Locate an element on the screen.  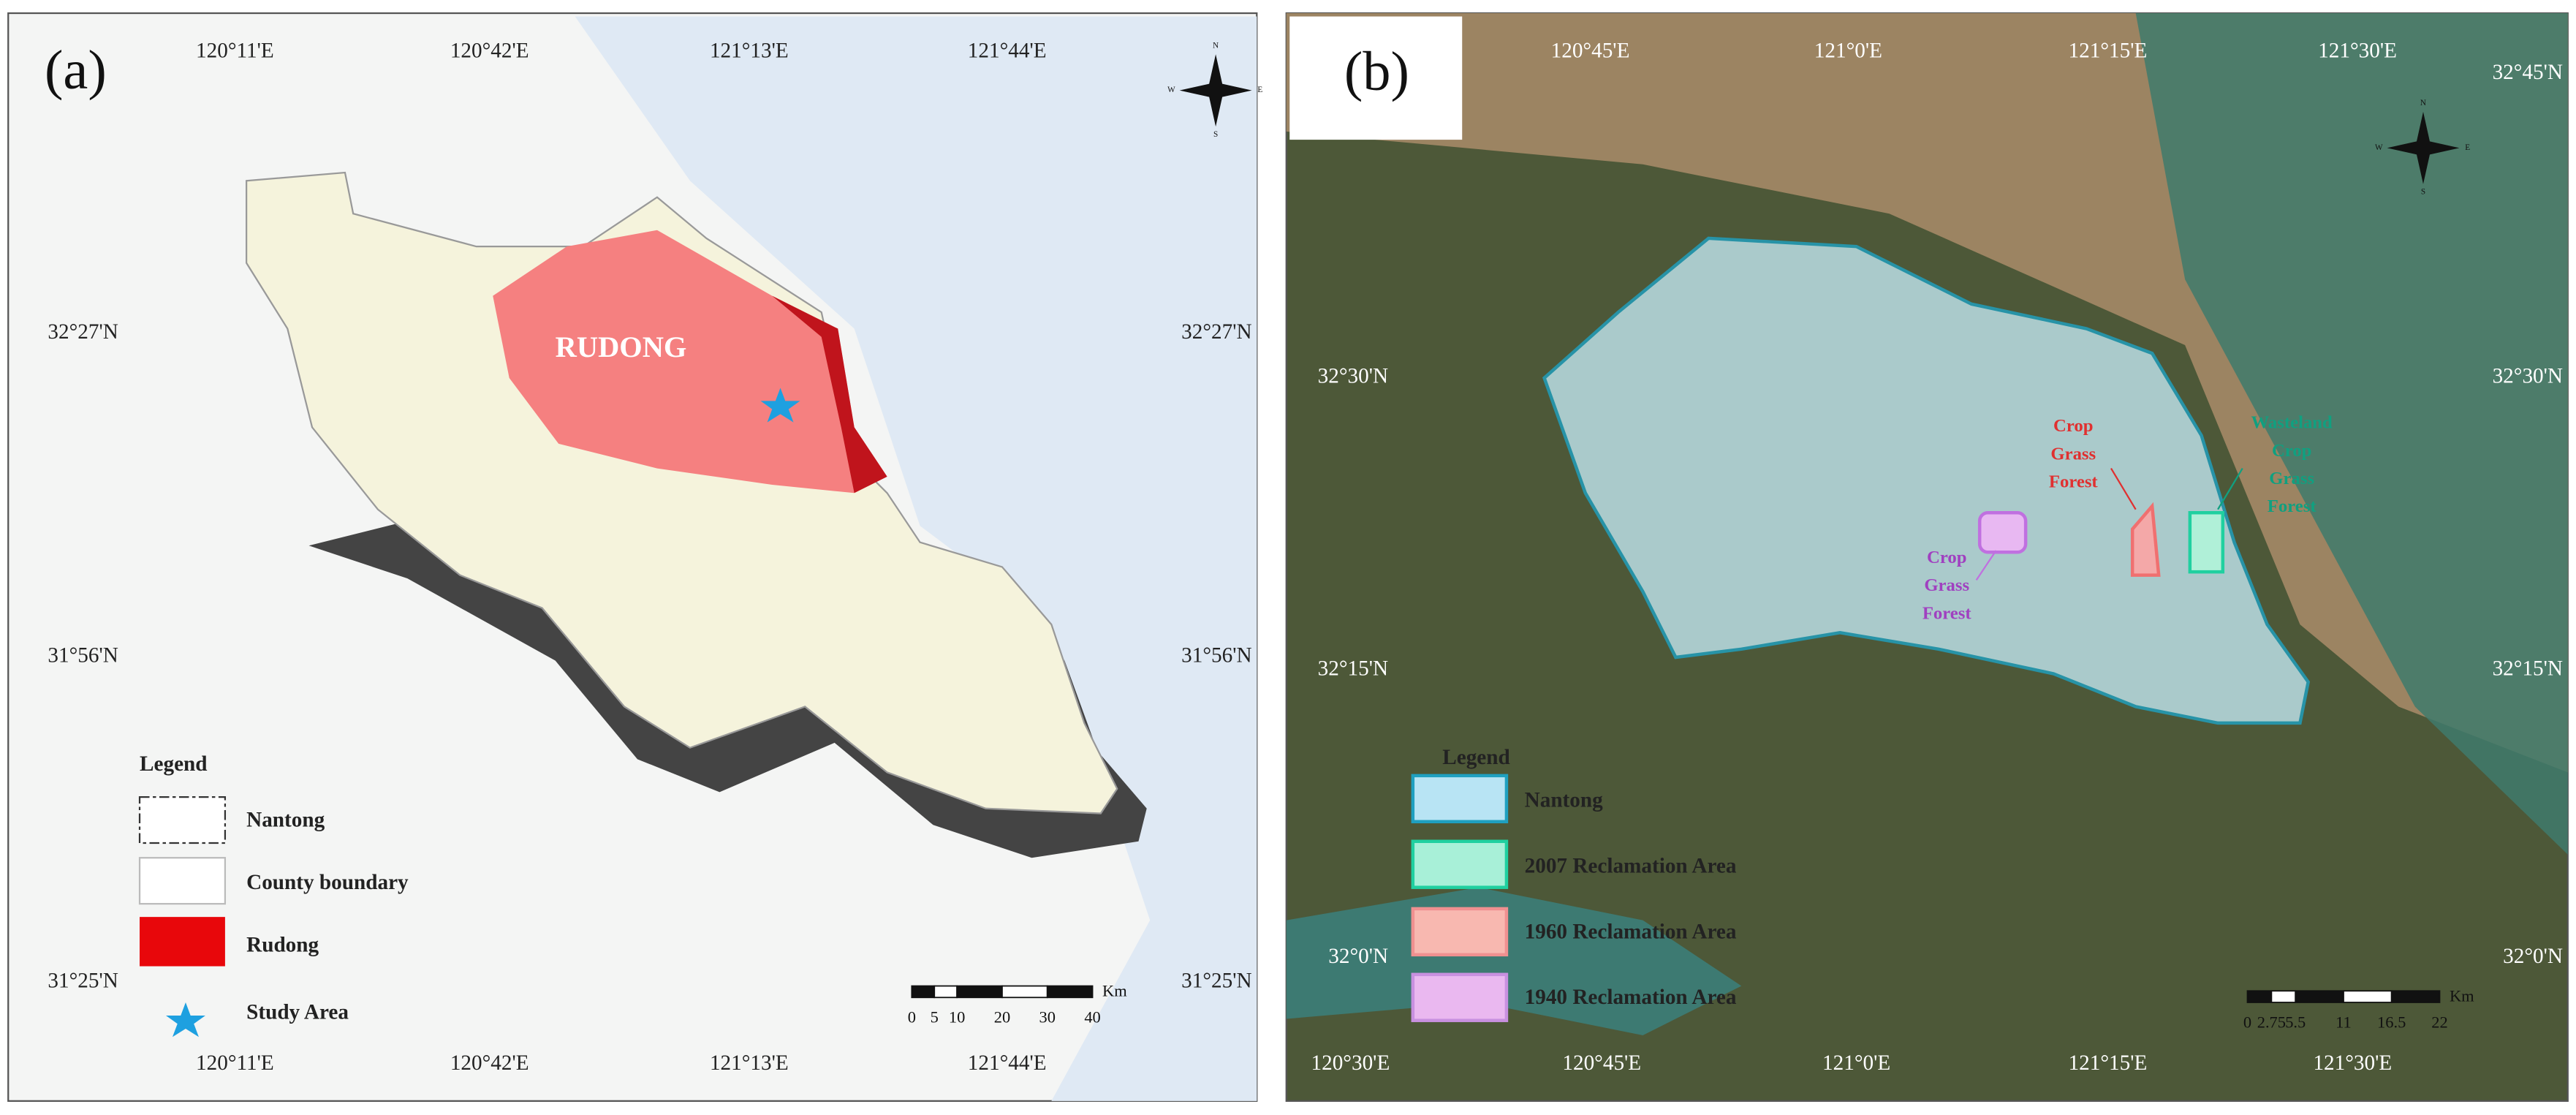
legend-item: 1940 Reclamation Area is located at coordinates (1631, 997).